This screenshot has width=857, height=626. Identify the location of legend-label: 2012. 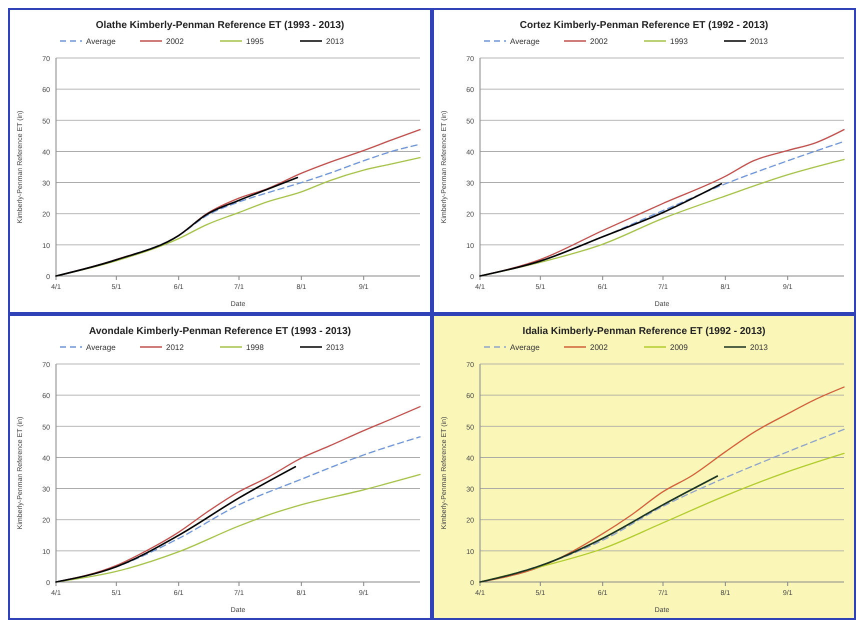
(175, 347).